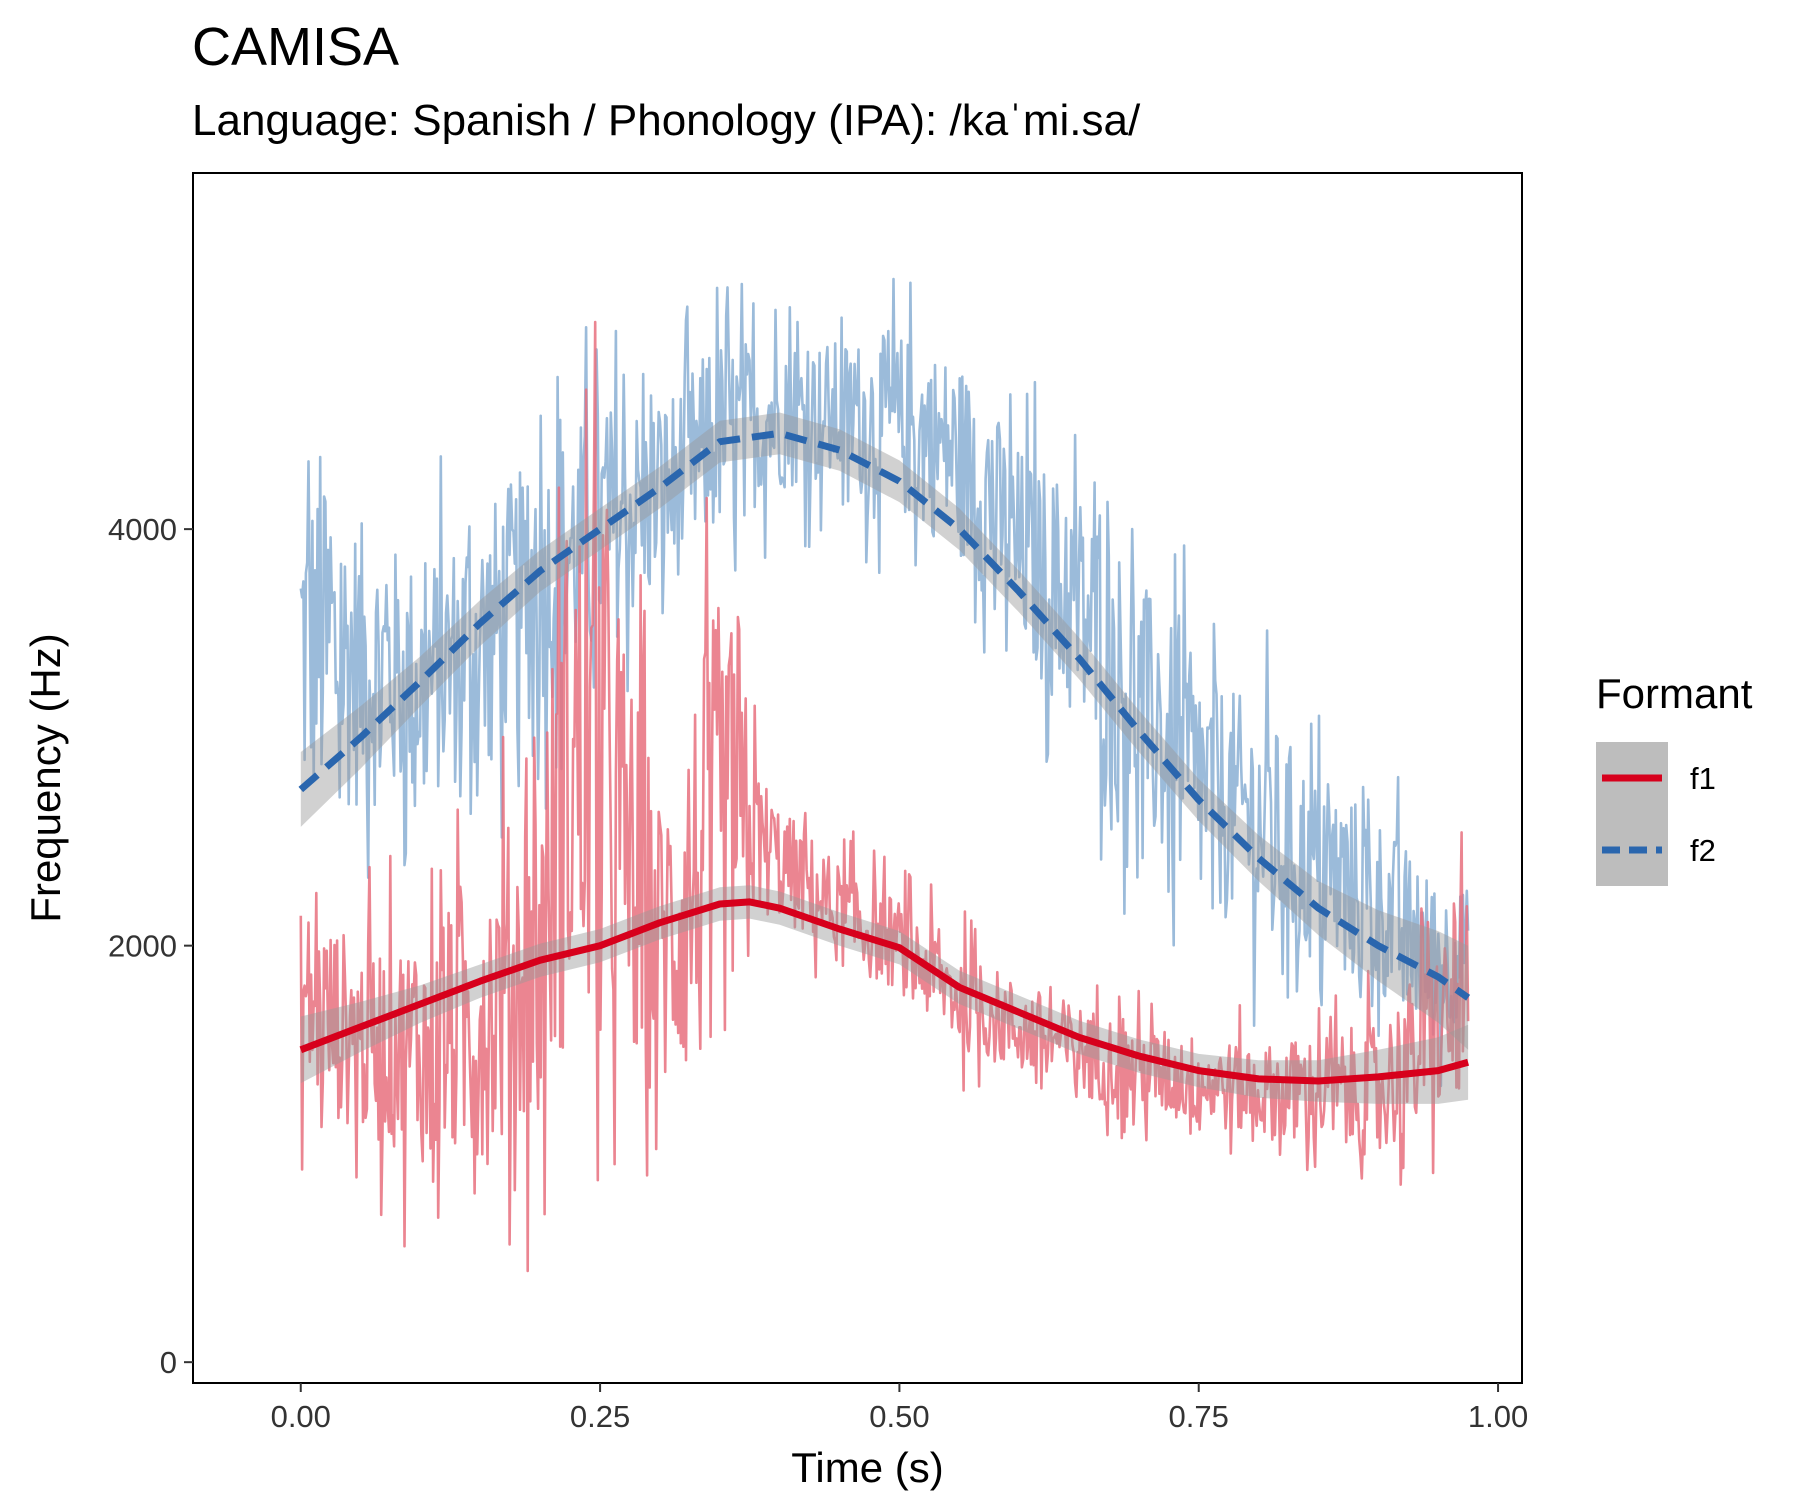 The width and height of the screenshot is (1800, 1500). Describe the element at coordinates (168, 1362) in the screenshot. I see `y-tick-label: 0` at that location.